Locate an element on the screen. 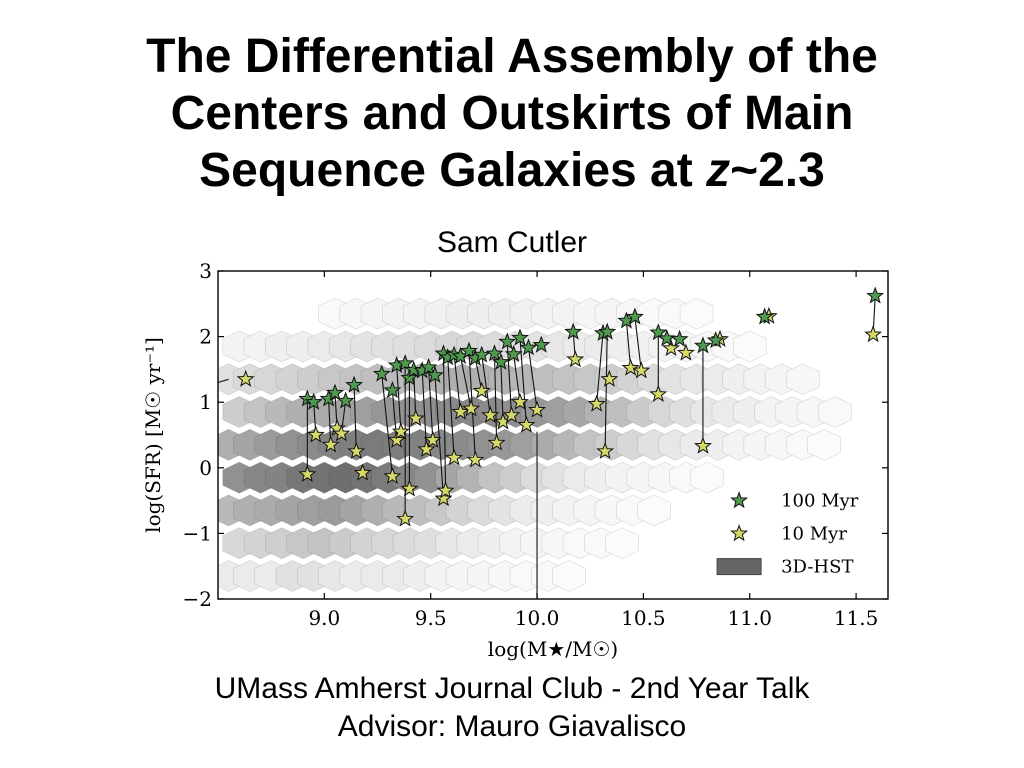  y-tick-label: 0 is located at coordinates (205, 468).